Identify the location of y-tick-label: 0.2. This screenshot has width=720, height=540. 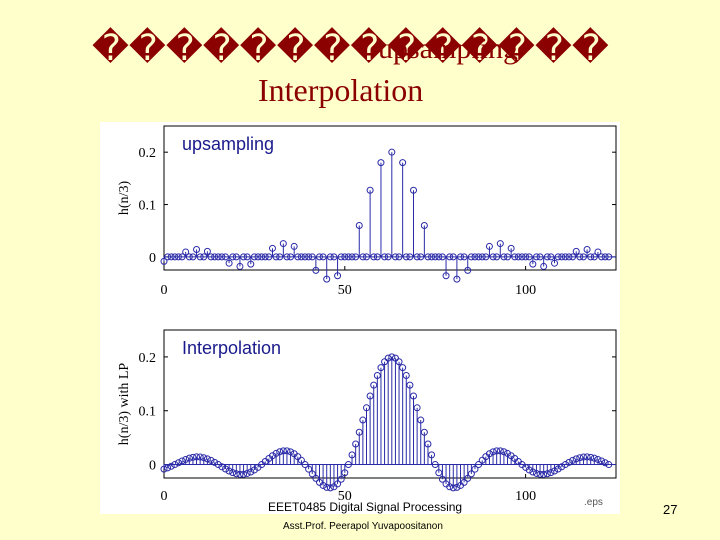
(148, 358).